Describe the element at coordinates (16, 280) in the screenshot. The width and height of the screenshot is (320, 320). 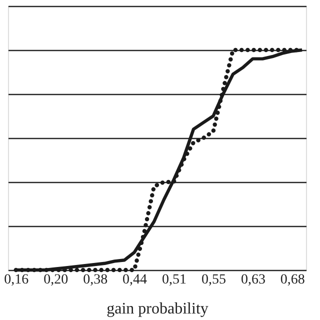
I see `x-tick-label: 0,16` at that location.